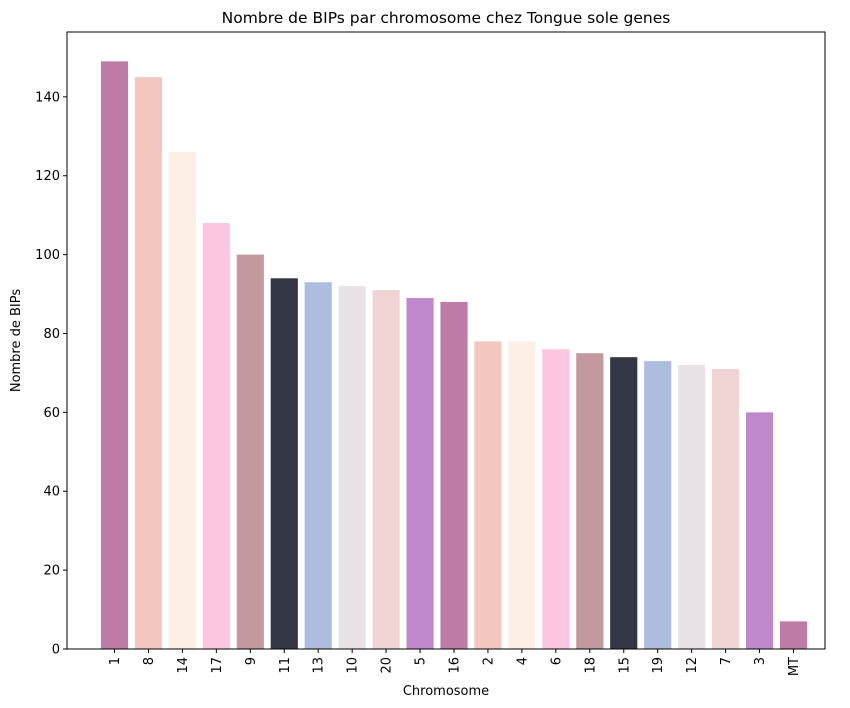 This screenshot has width=850, height=708. What do you see at coordinates (47, 255) in the screenshot?
I see `y-tick-label: 100` at bounding box center [47, 255].